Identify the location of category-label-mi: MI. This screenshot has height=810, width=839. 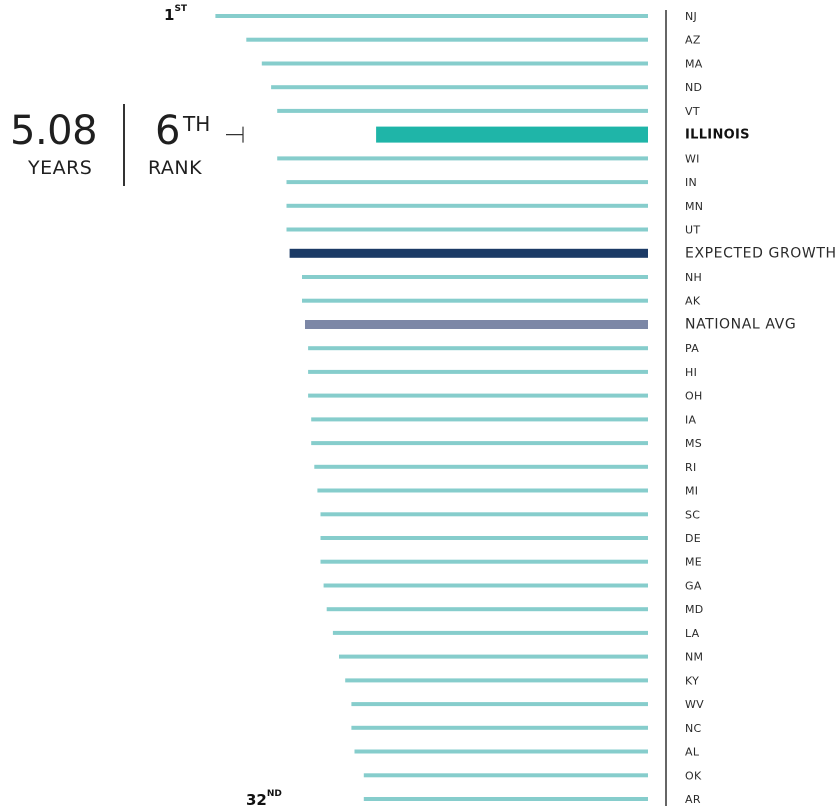
(691, 491).